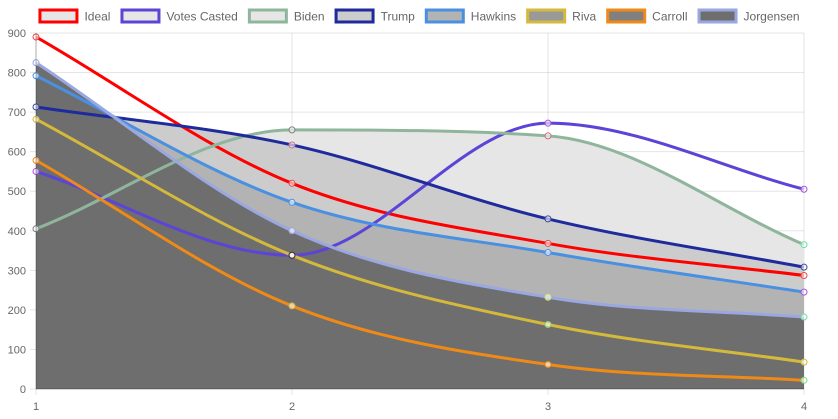  I want to click on legend-item-ideal: Ideal, so click(74, 16).